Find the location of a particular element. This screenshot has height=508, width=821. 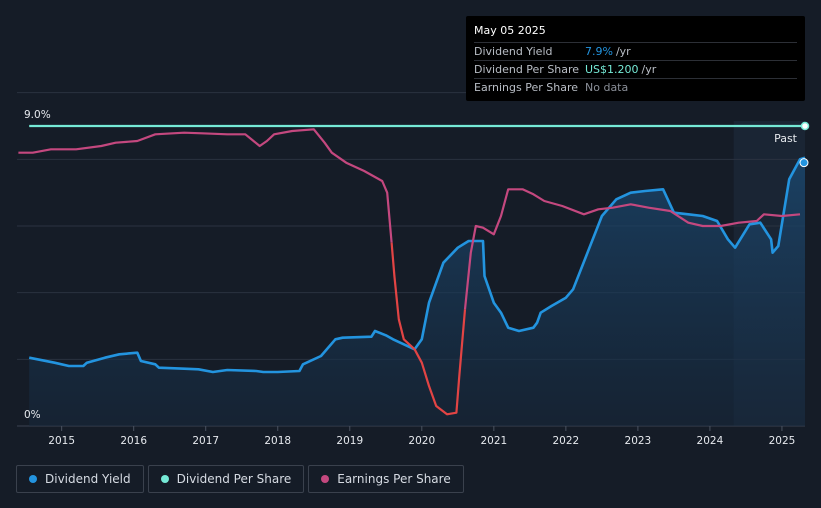

legend-dividend-per-share: Dividend Per Share is located at coordinates (226, 479).